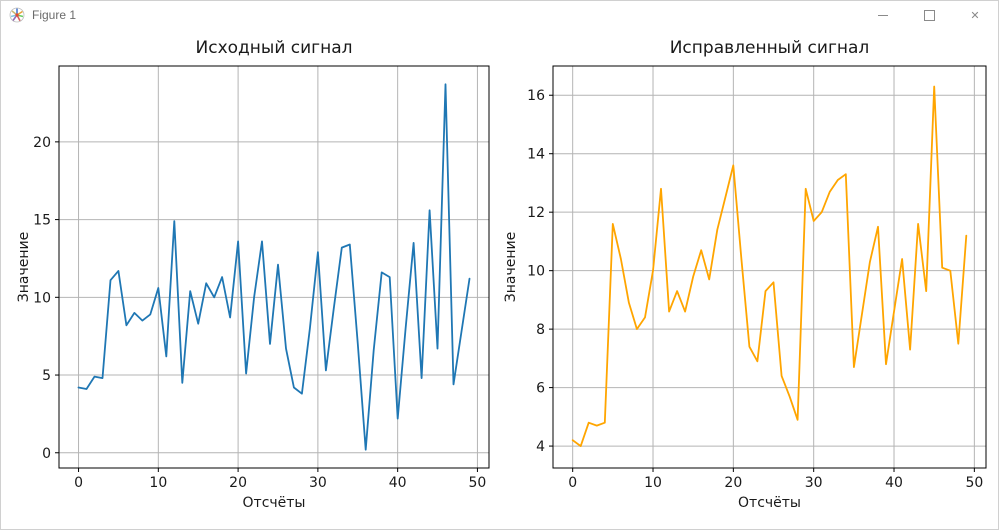 The width and height of the screenshot is (999, 530). Describe the element at coordinates (46, 376) in the screenshot. I see `y-tick-label: 5` at that location.